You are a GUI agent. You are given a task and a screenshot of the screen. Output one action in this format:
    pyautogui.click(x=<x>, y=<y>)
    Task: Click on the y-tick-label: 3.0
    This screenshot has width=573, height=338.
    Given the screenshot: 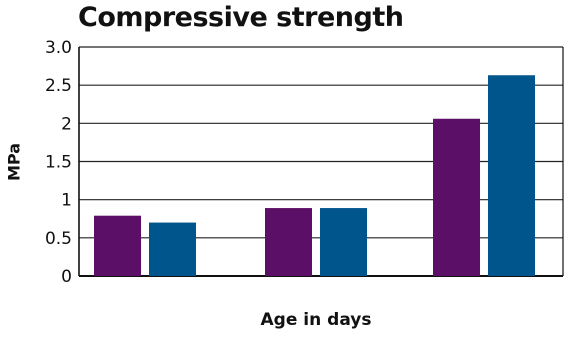 What is the action you would take?
    pyautogui.click(x=58, y=48)
    